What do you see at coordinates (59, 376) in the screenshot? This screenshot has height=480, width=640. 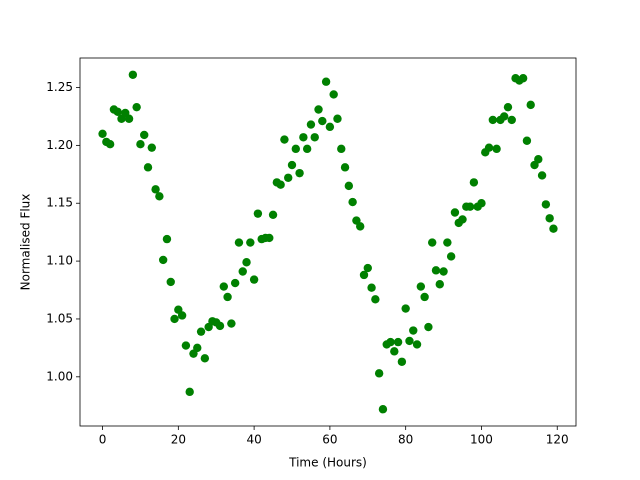 I see `y-tick-label: 1.00` at bounding box center [59, 376].